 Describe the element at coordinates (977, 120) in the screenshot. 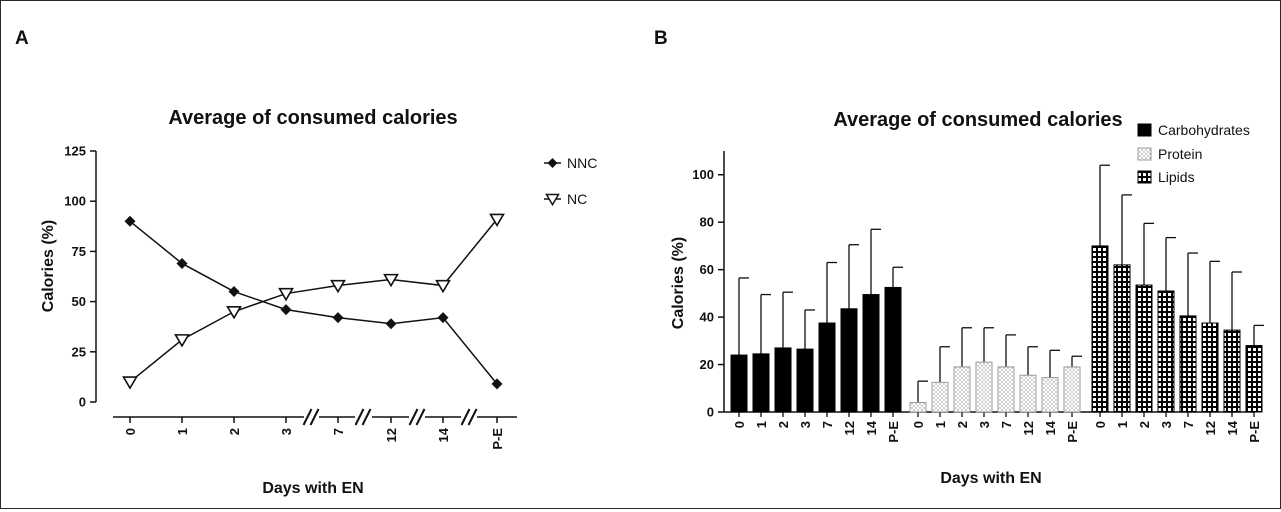

I see `chart-b-title: Average of consumed calories` at that location.